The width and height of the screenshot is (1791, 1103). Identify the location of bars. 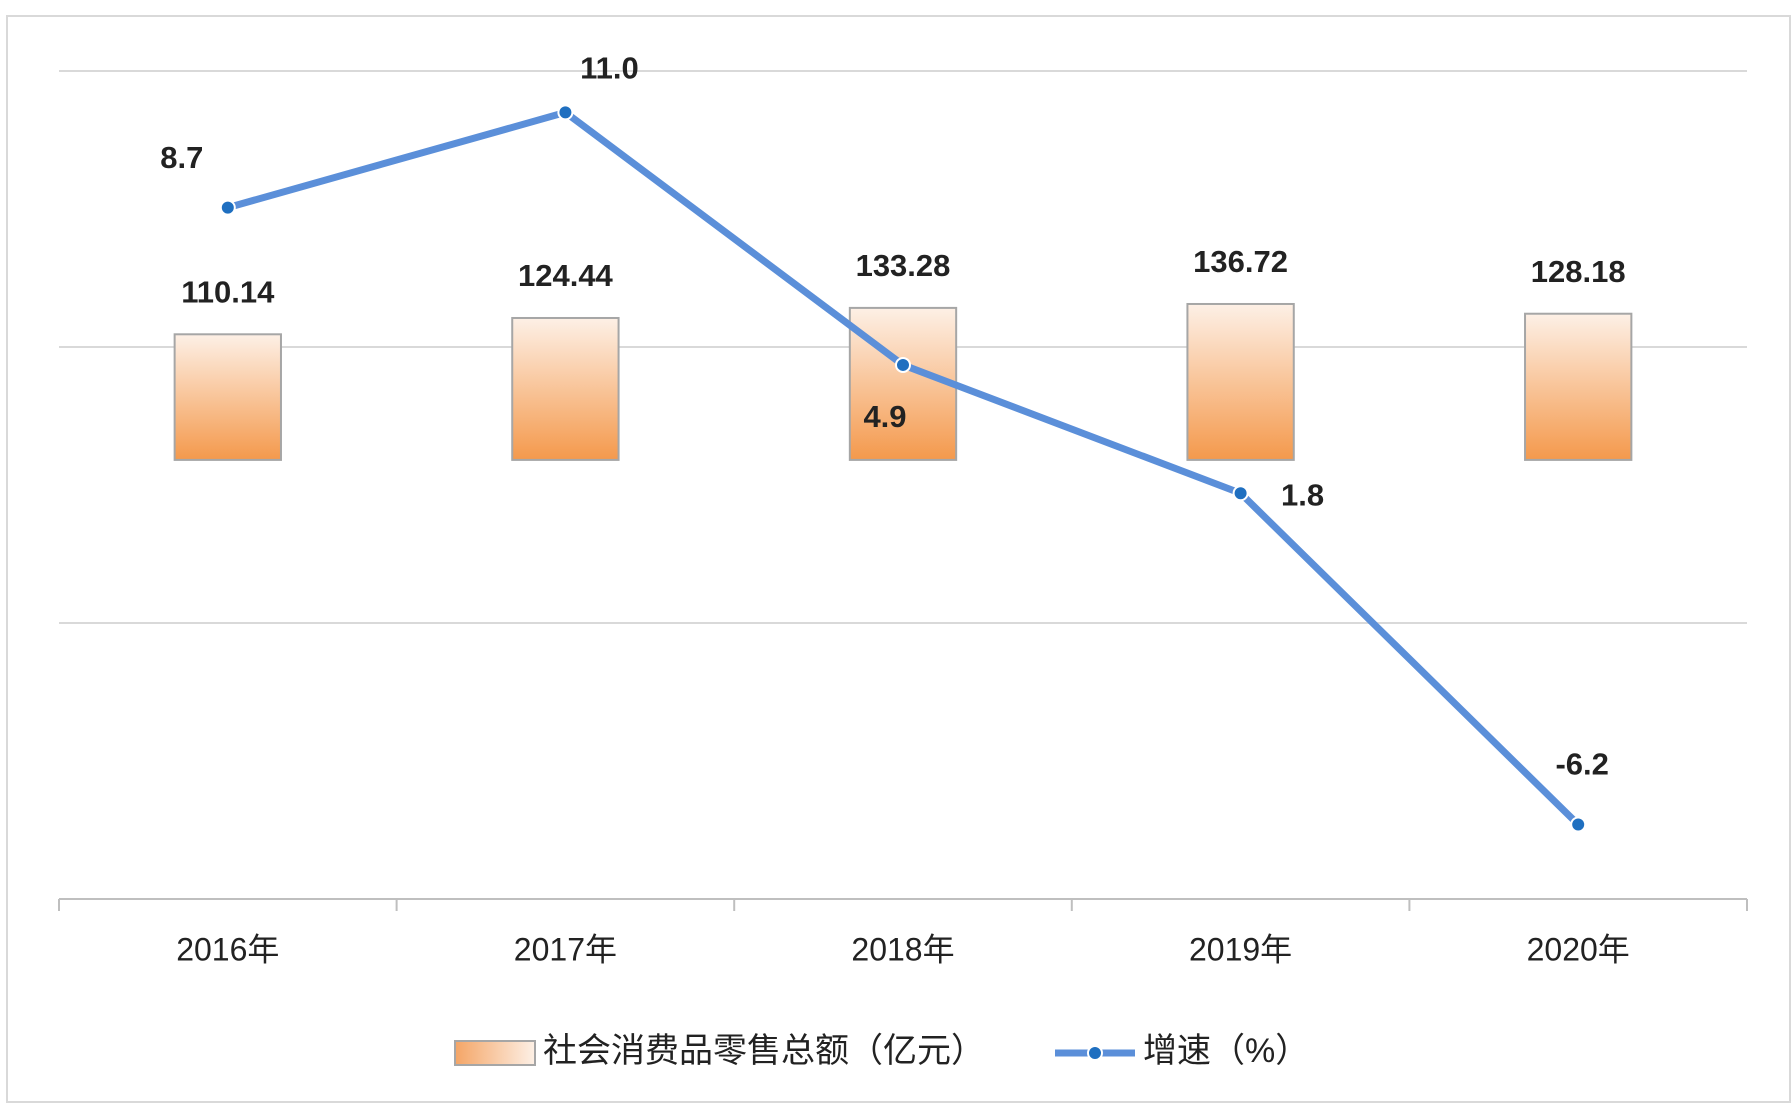
(903, 381).